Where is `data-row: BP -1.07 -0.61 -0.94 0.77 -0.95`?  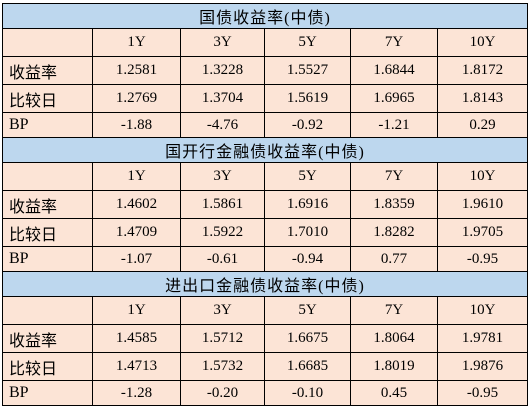
data-row: BP -1.07 -0.61 -0.94 0.77 -0.95 is located at coordinates (265, 259).